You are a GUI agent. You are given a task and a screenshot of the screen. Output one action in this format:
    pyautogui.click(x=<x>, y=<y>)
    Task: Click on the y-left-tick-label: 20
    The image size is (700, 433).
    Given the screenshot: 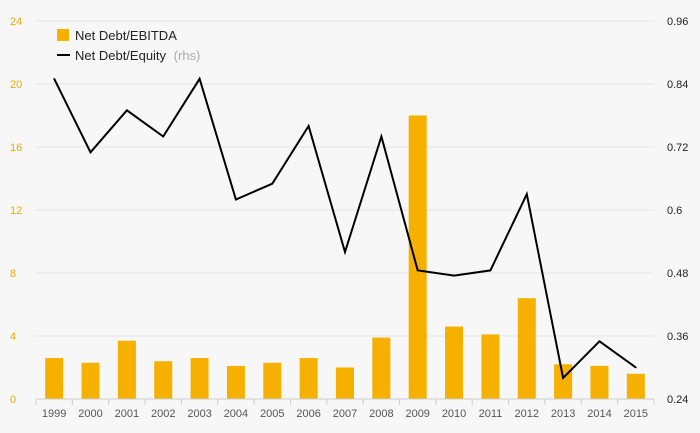 What is the action you would take?
    pyautogui.click(x=16, y=85)
    